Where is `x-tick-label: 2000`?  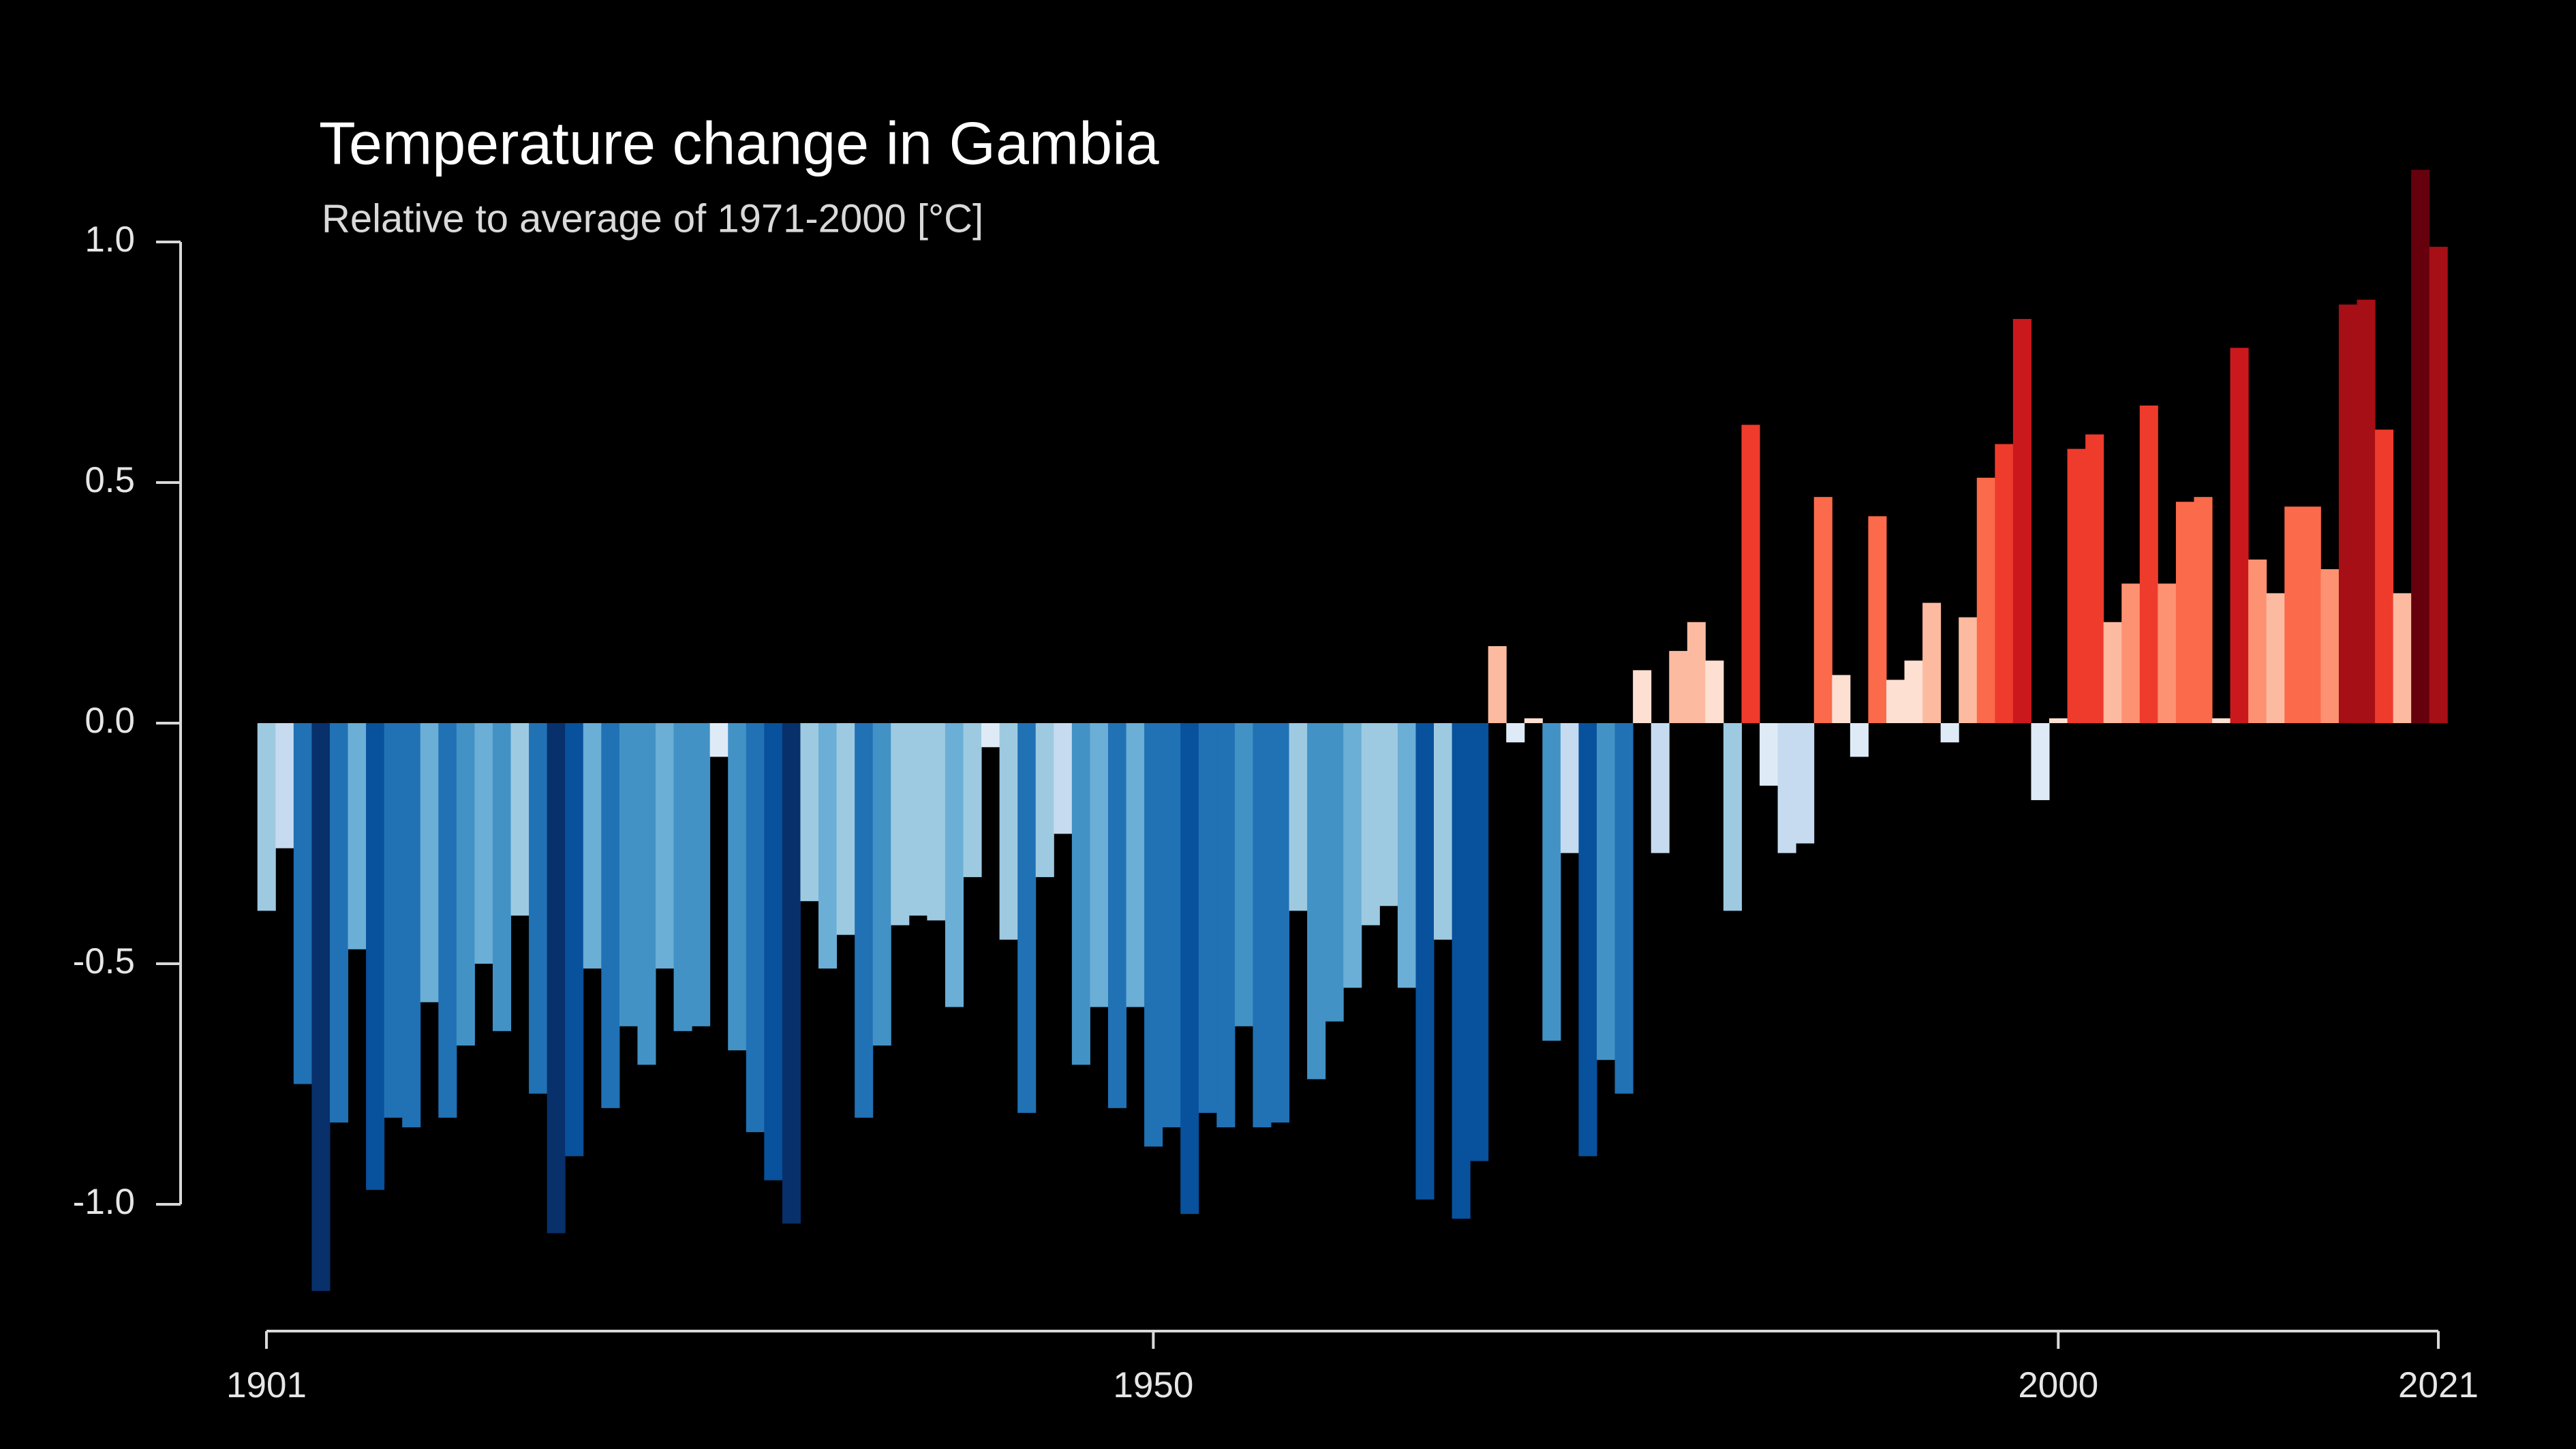
x-tick-label: 2000 is located at coordinates (2058, 1385).